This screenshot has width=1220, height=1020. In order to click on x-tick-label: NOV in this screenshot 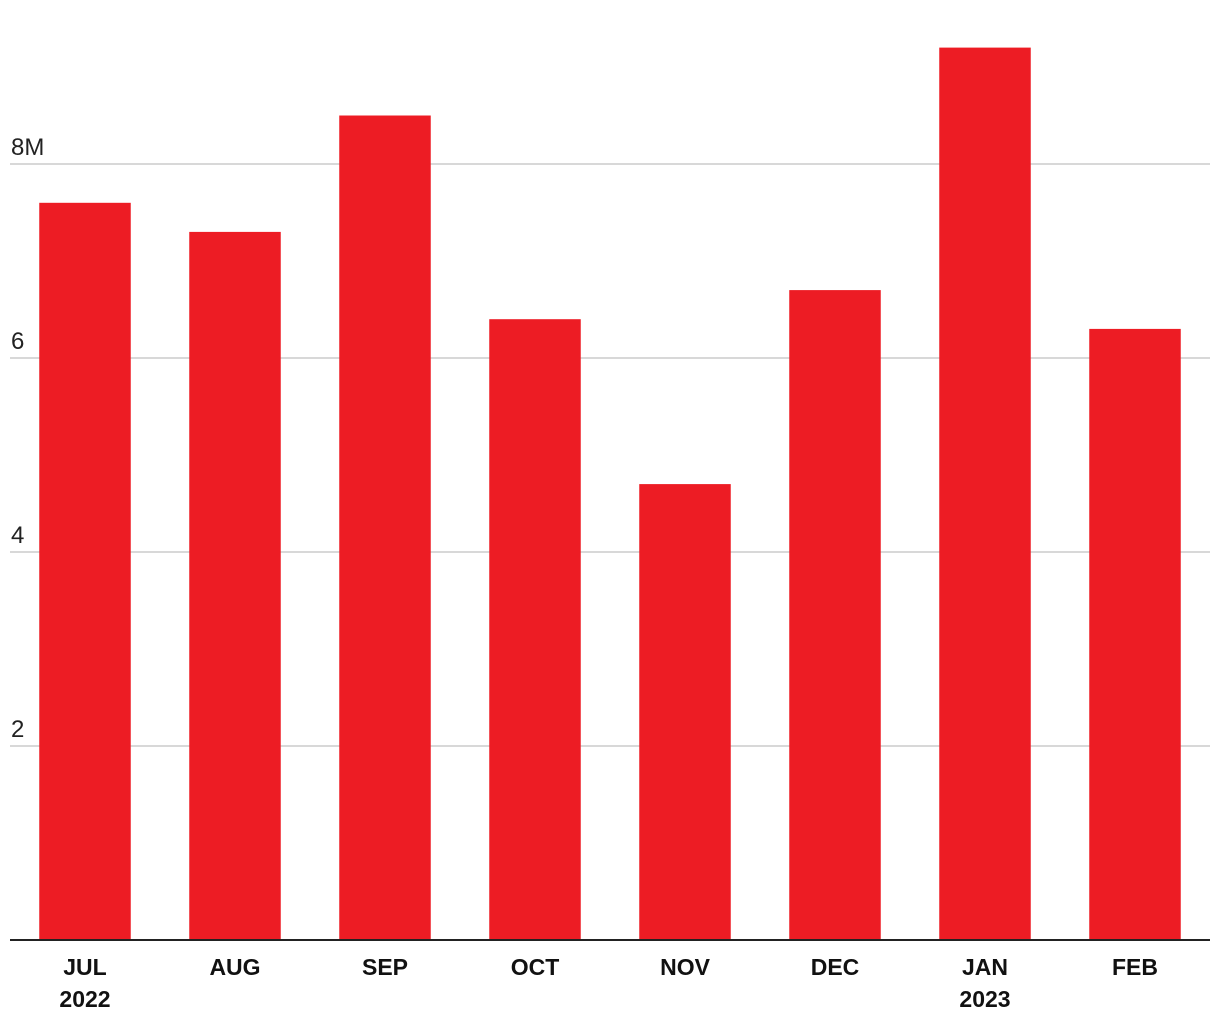, I will do `click(685, 967)`.